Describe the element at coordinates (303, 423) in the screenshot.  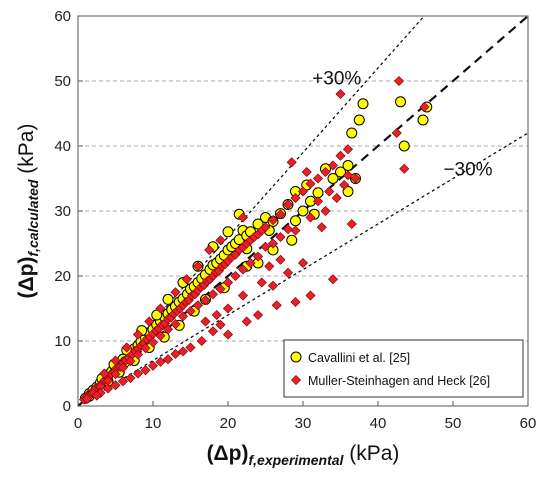
I see `x-tick-label: 30` at that location.